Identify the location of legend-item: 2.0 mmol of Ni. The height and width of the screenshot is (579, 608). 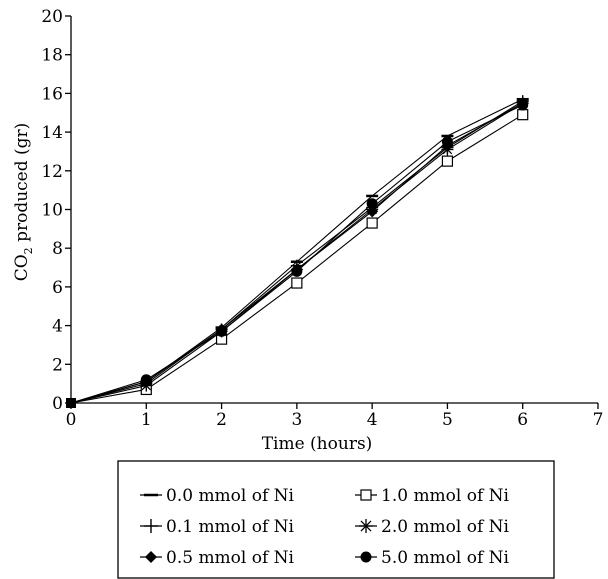
(432, 527).